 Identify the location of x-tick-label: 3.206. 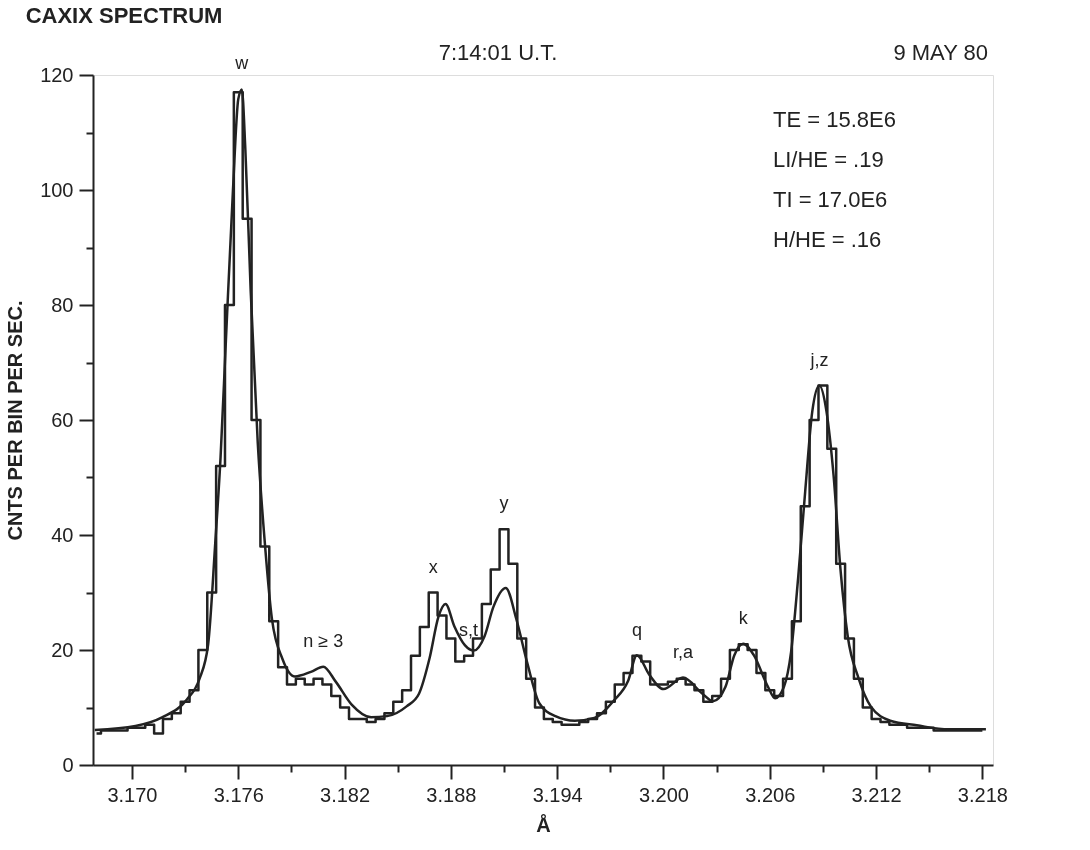
(770, 794).